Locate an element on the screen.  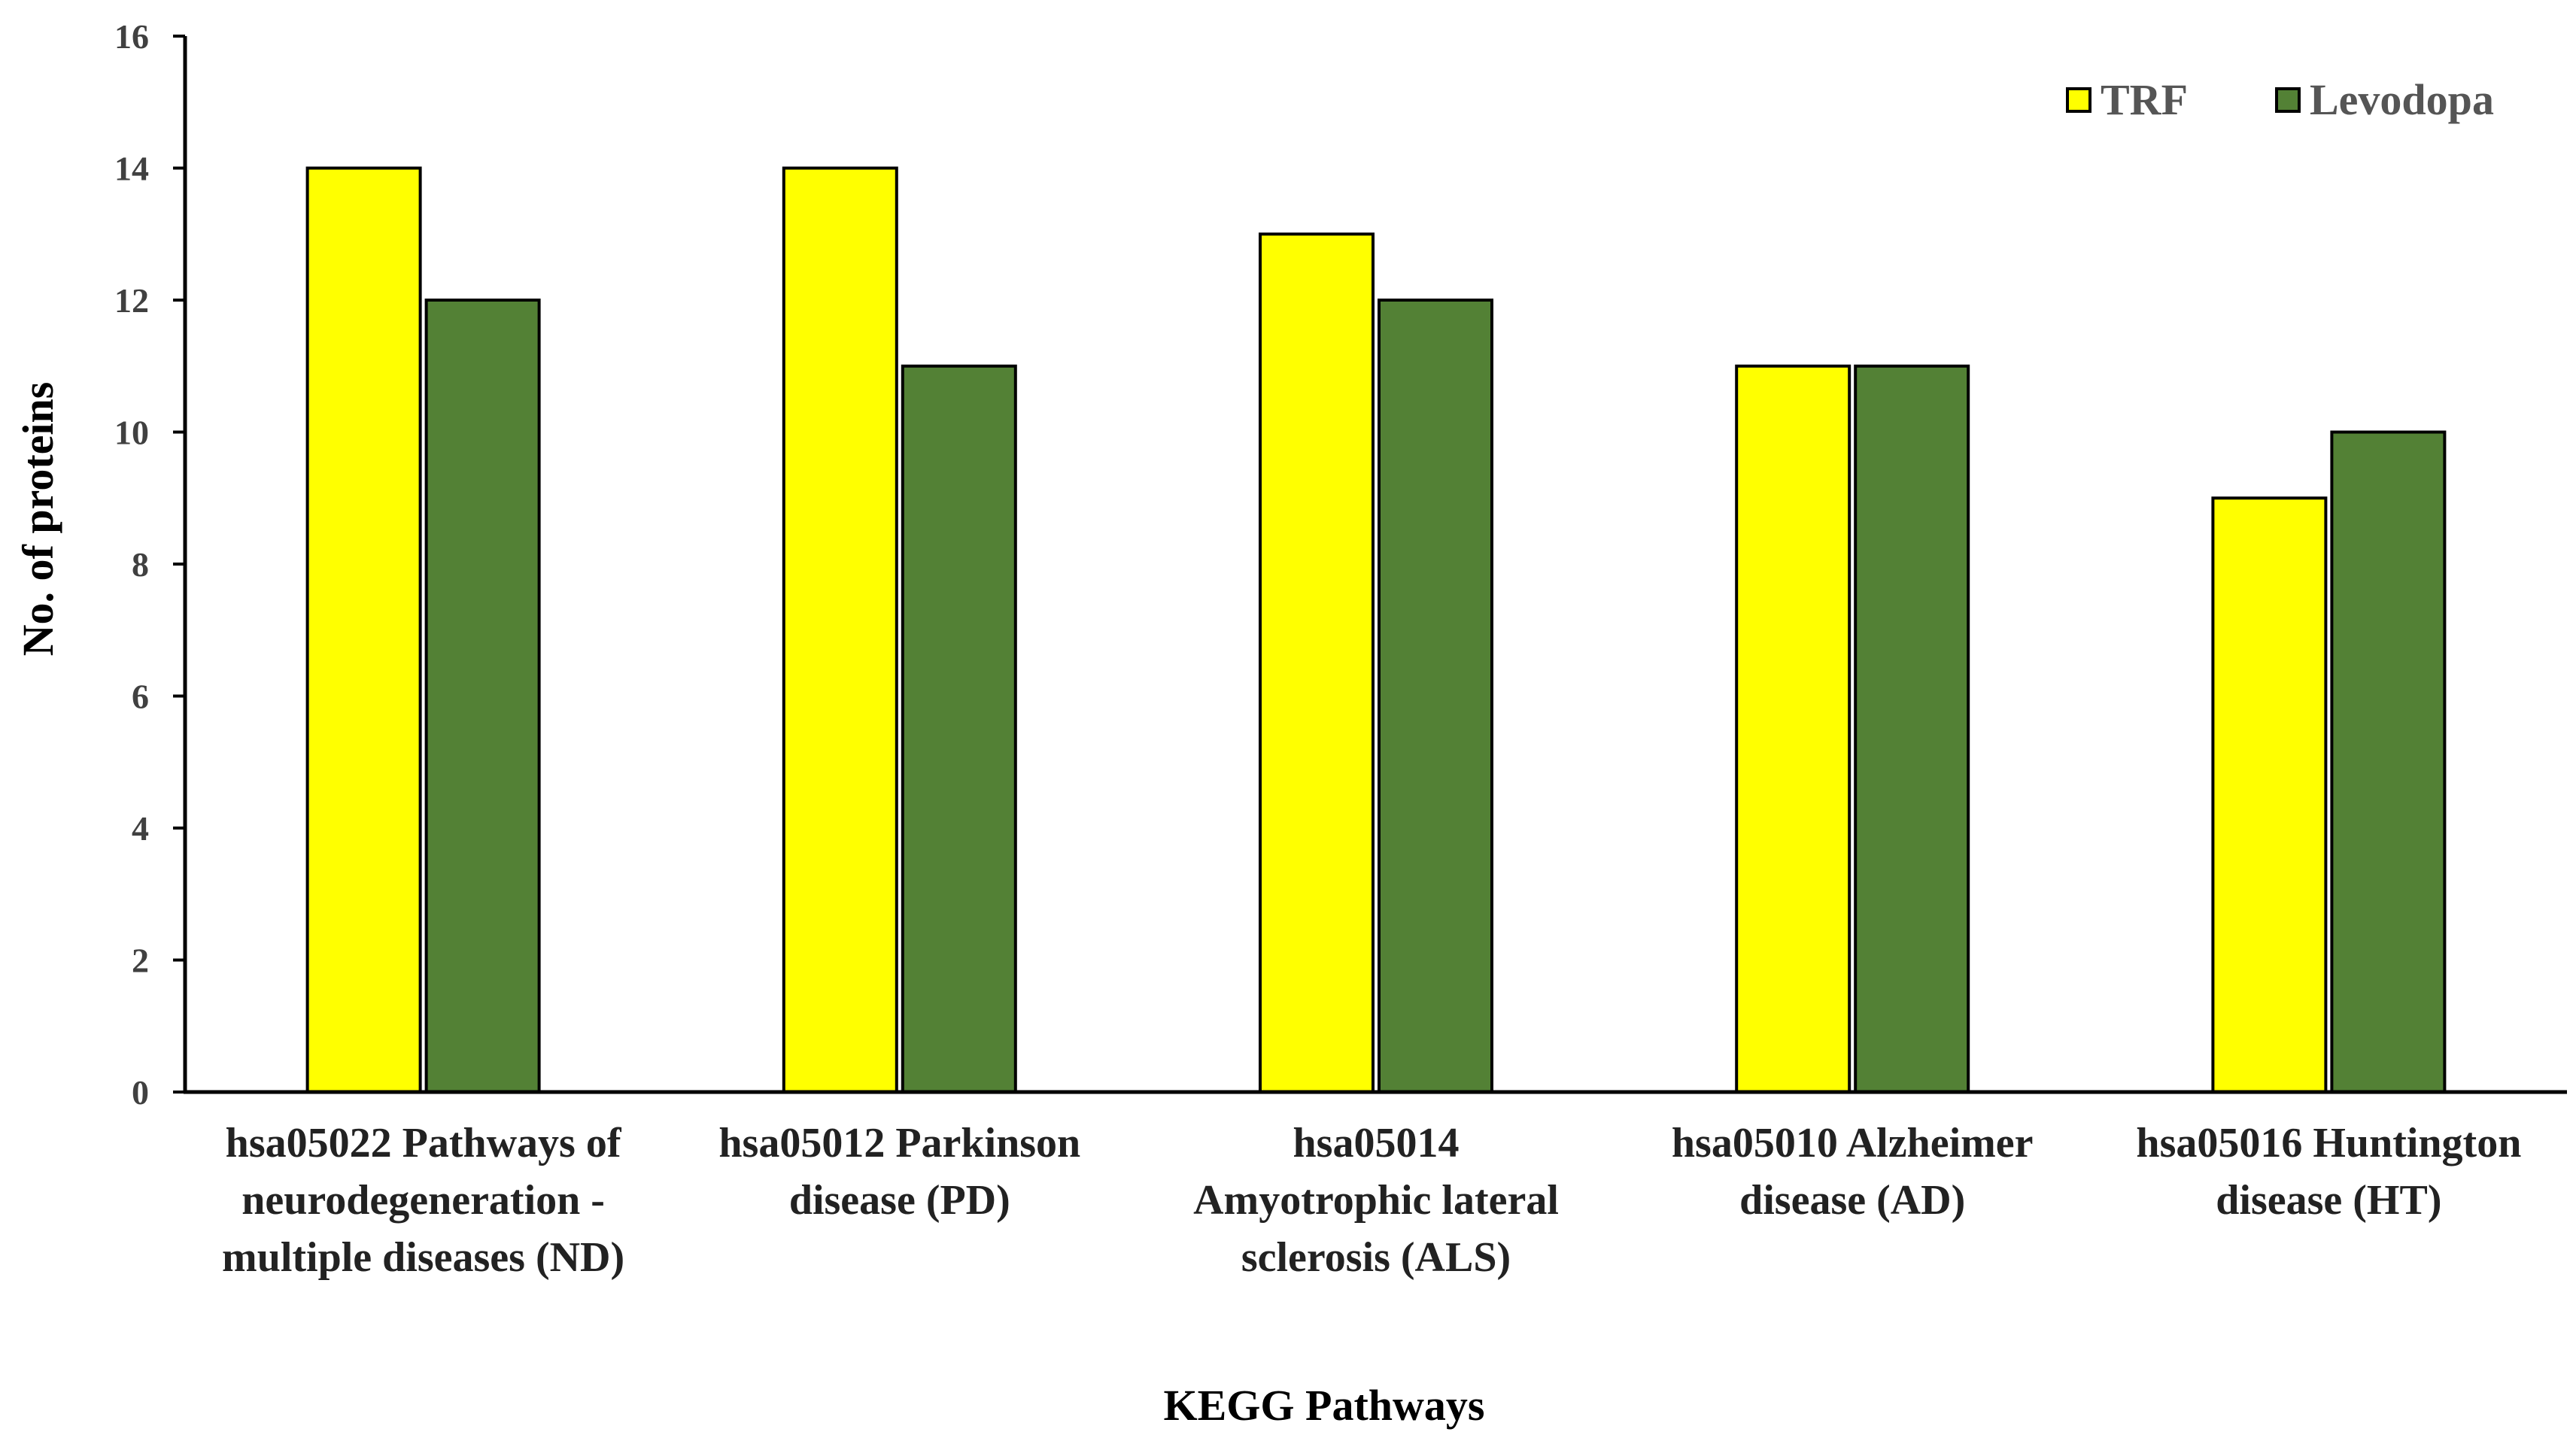
x-category-label: disease (AD) is located at coordinates (1852, 1200).